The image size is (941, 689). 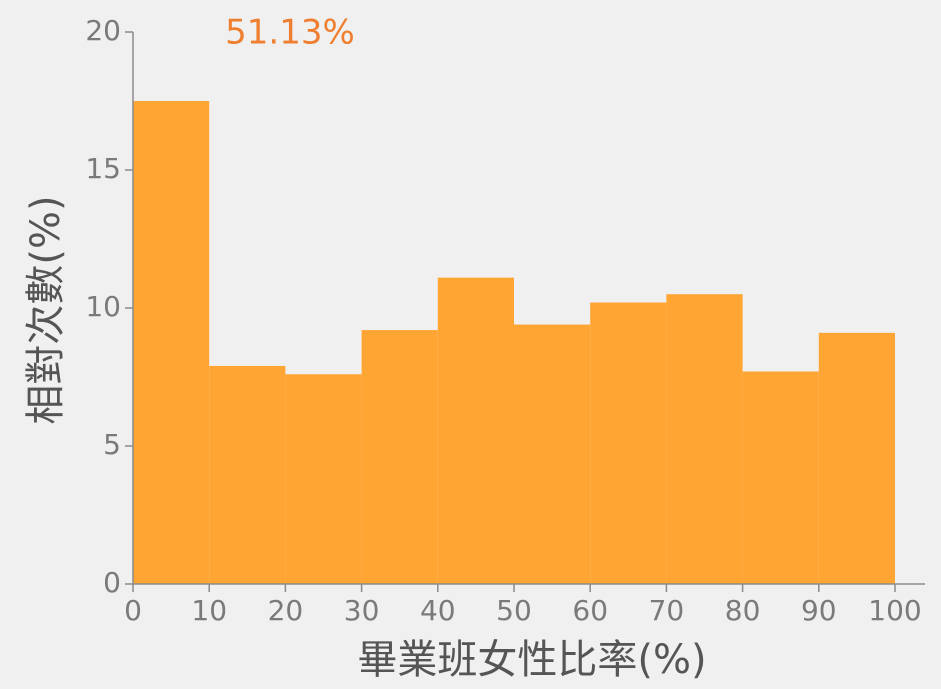 I want to click on x-tick-label: 50, so click(x=514, y=610).